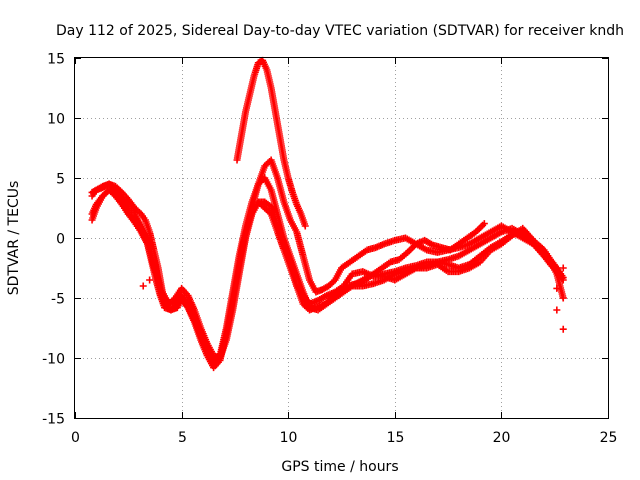 Image resolution: width=640 pixels, height=480 pixels. Describe the element at coordinates (182, 438) in the screenshot. I see `x-tick-label: 5` at that location.